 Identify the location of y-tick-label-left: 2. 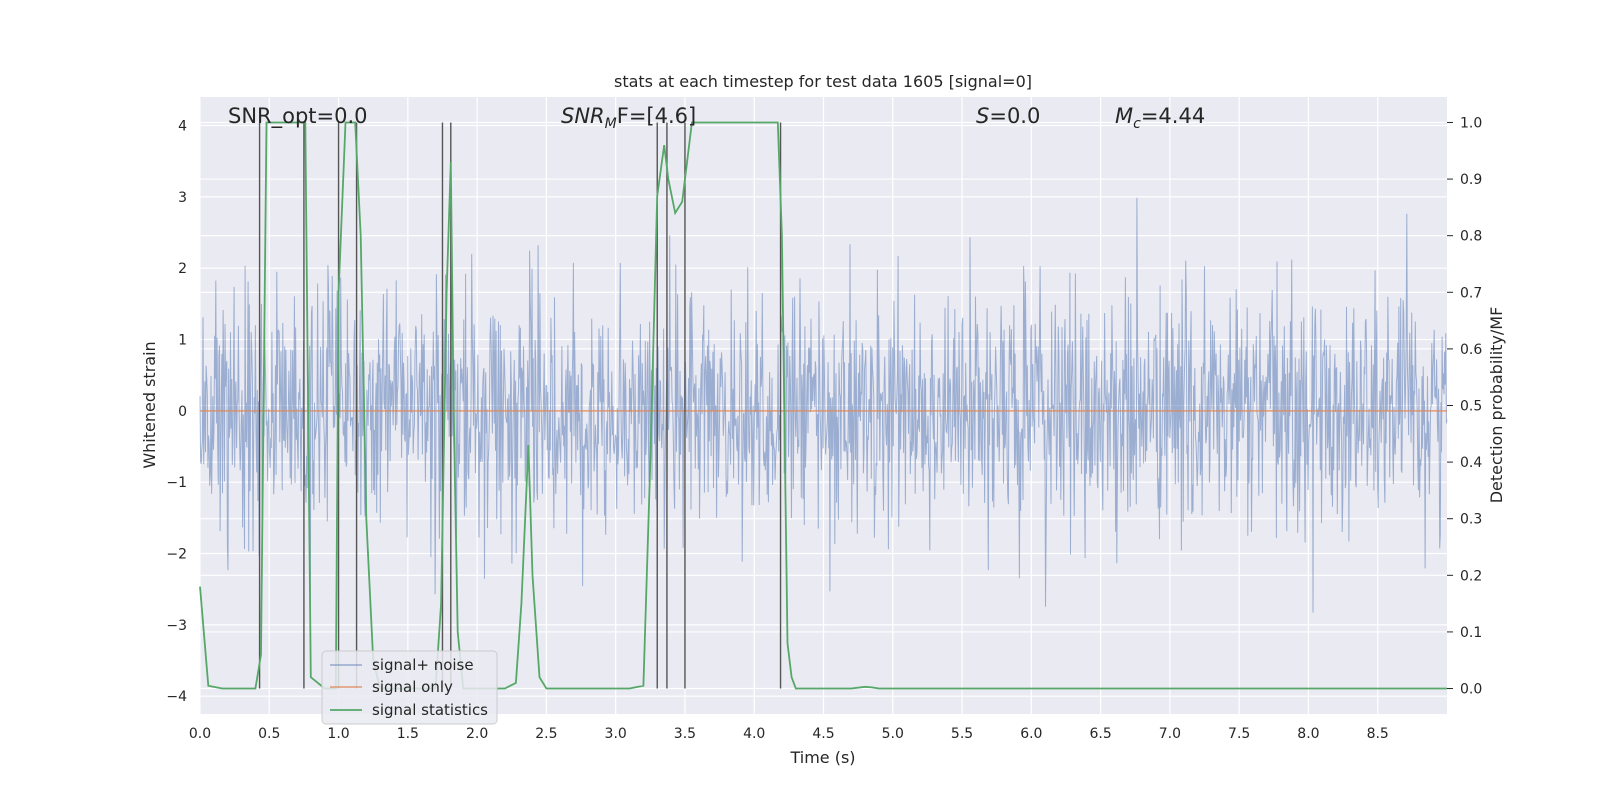
(182, 269).